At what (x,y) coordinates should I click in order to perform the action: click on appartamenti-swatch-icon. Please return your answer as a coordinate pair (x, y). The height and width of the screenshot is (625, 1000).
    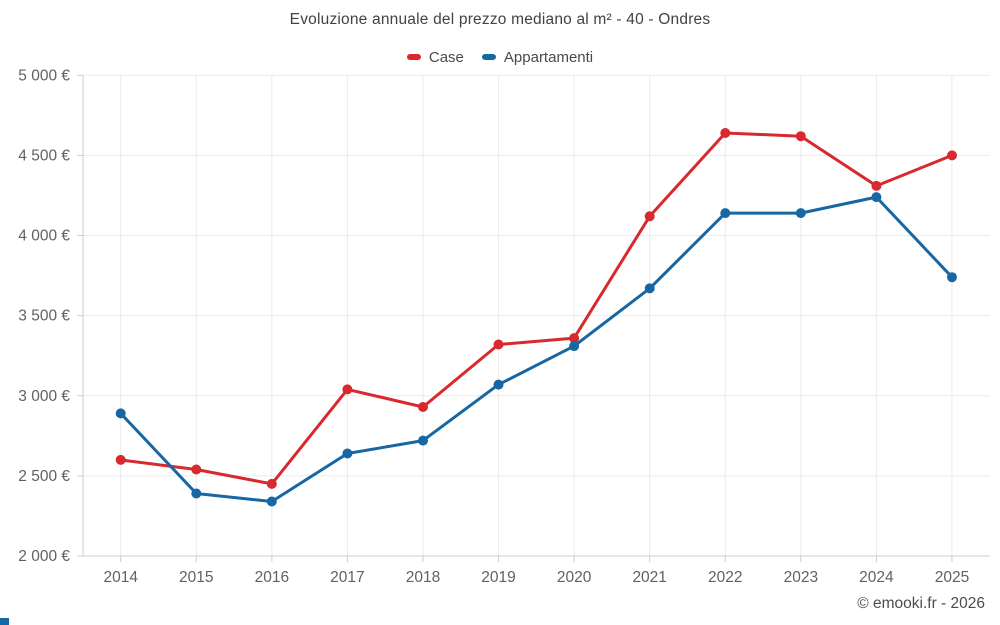
    Looking at the image, I should click on (488, 57).